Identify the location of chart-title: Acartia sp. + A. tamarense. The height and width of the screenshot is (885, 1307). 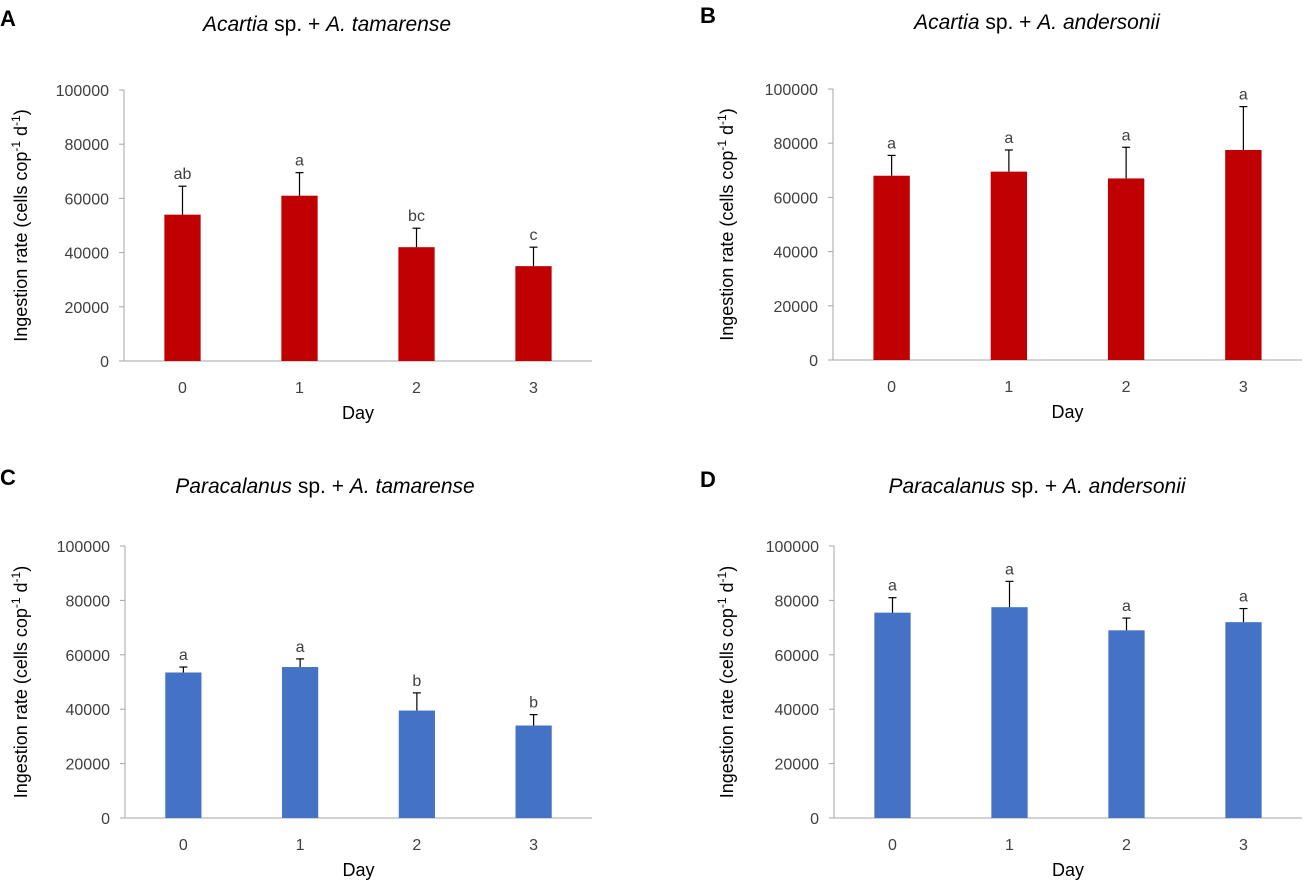
(326, 24).